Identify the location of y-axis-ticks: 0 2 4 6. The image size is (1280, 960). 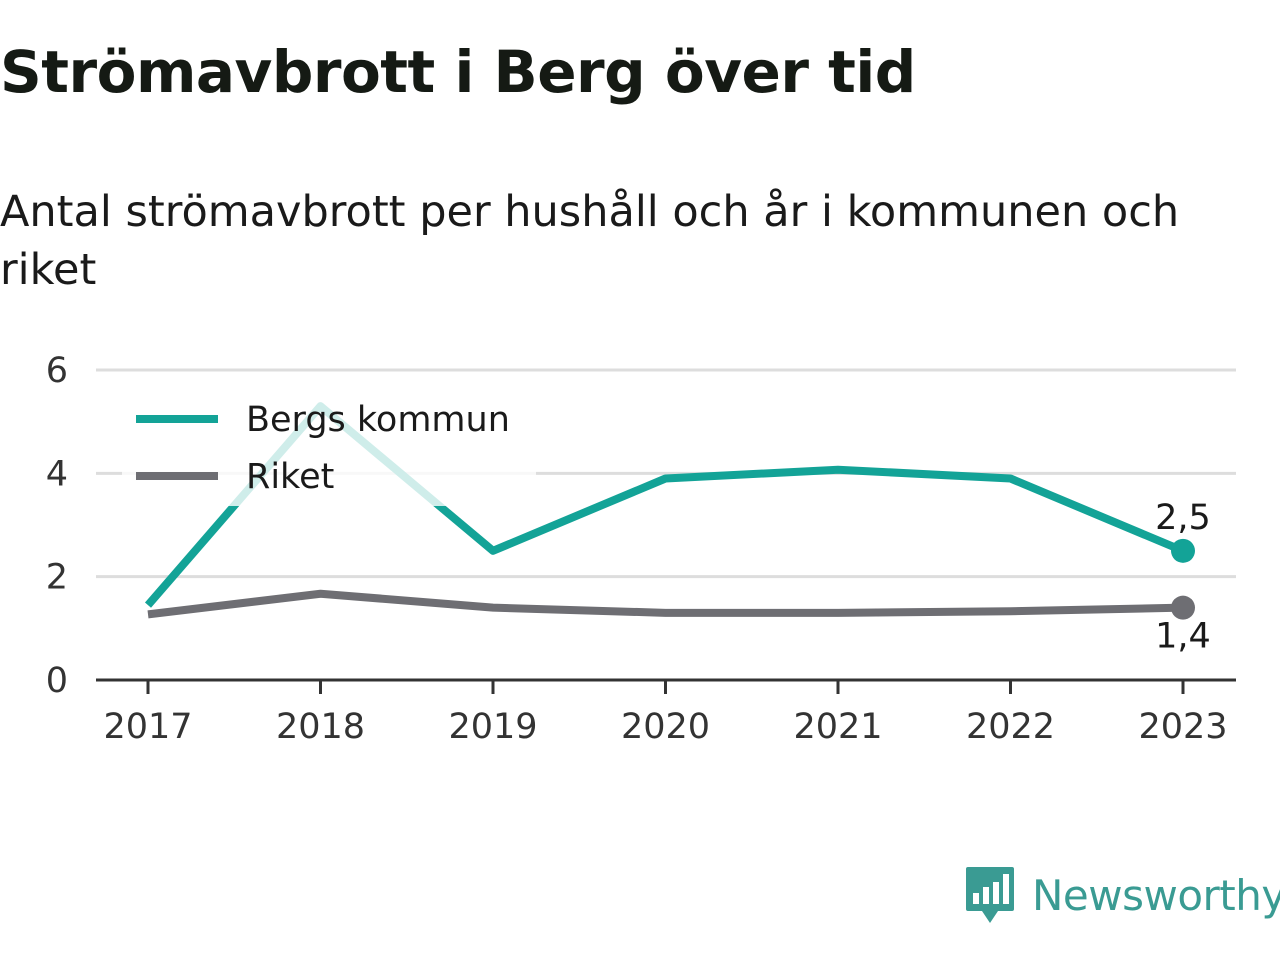
(57, 526).